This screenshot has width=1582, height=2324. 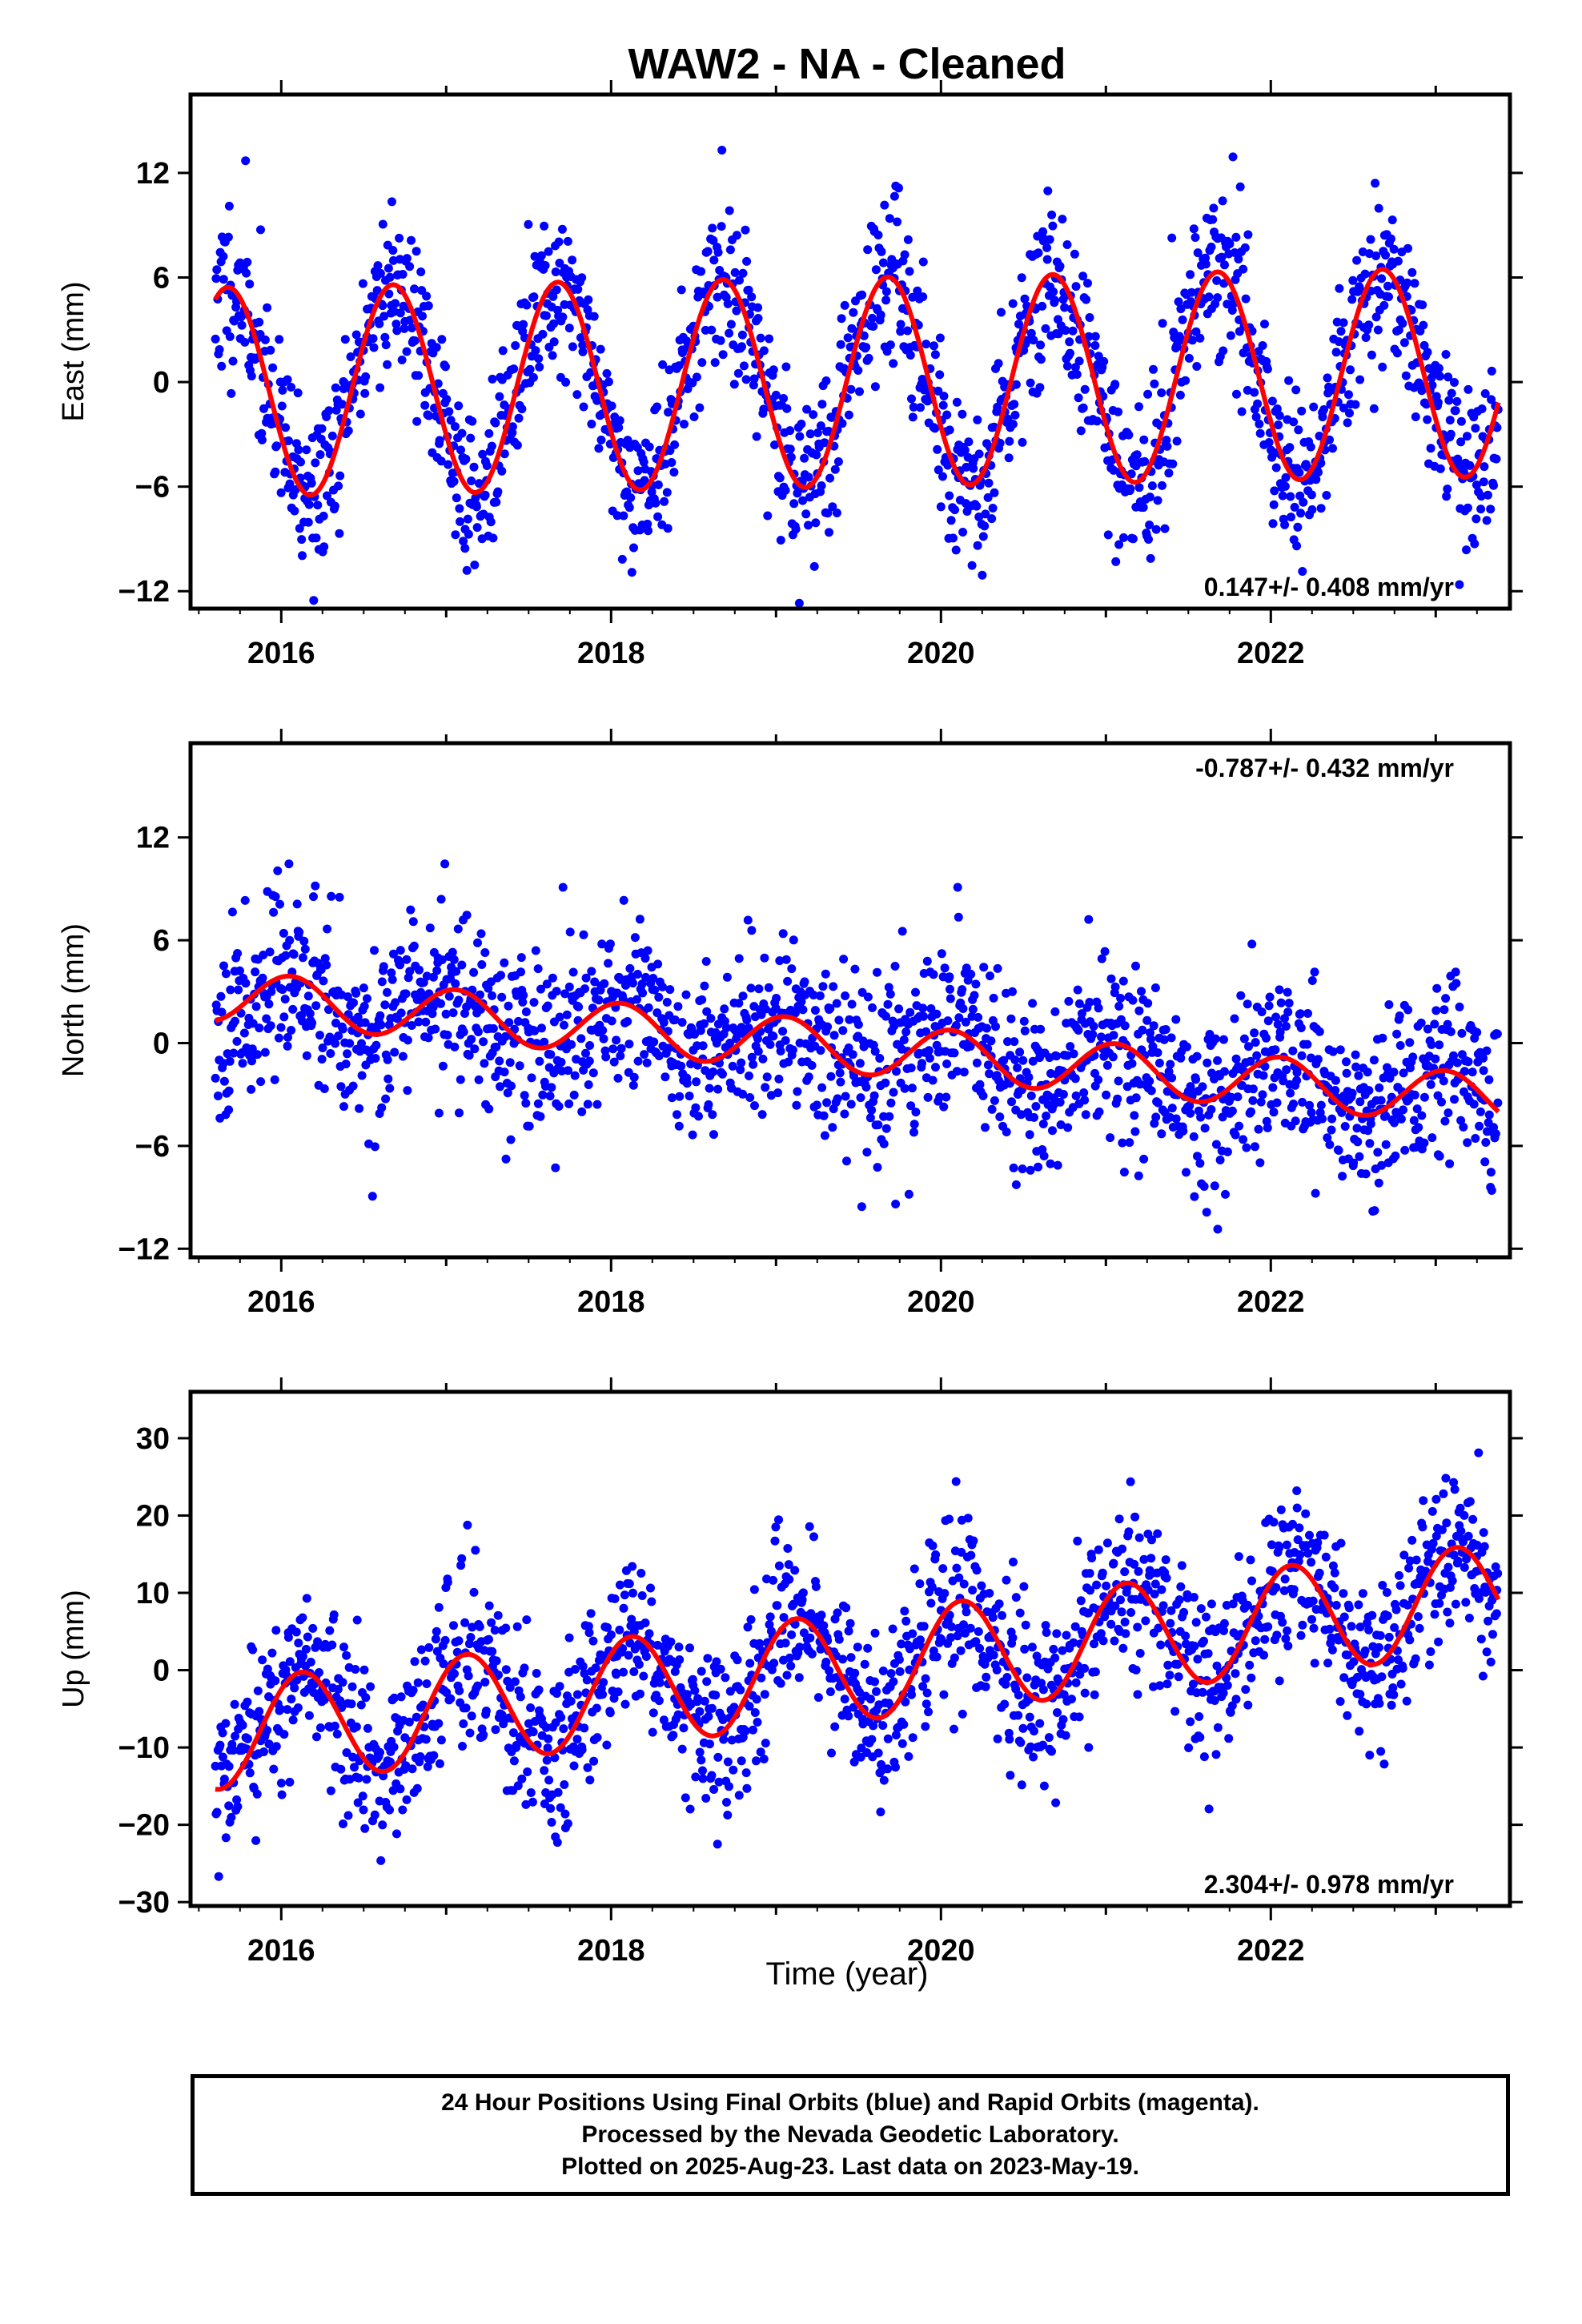 What do you see at coordinates (1329, 587) in the screenshot?
I see `rate-annotation: 0.147+/- 0.408 mm/yr` at bounding box center [1329, 587].